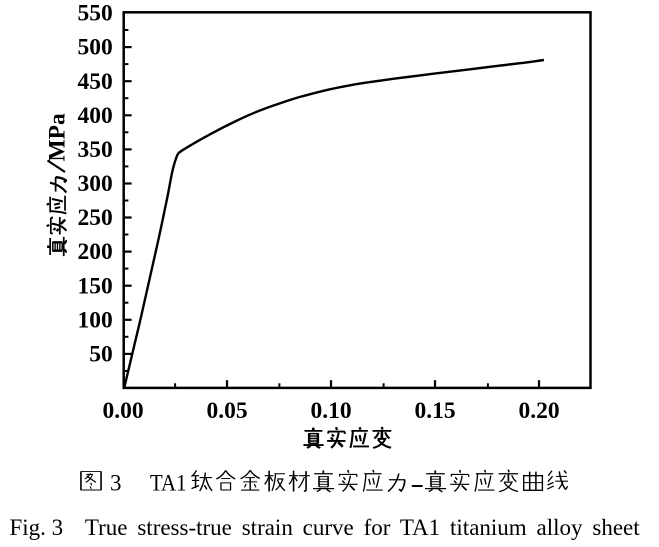 Image resolution: width=659 pixels, height=547 pixels. Describe the element at coordinates (95, 150) in the screenshot. I see `svg-text: 350` at that location.